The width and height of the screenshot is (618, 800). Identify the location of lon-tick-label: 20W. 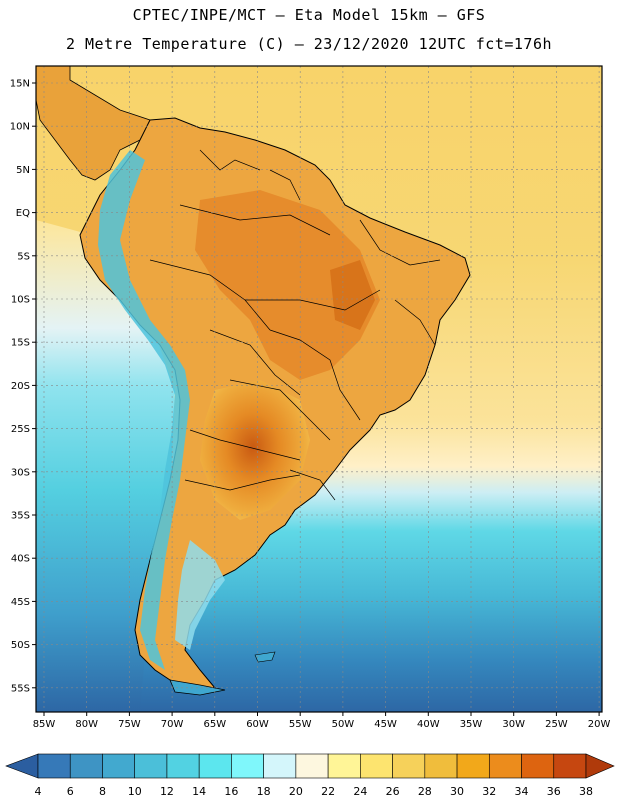
(599, 724).